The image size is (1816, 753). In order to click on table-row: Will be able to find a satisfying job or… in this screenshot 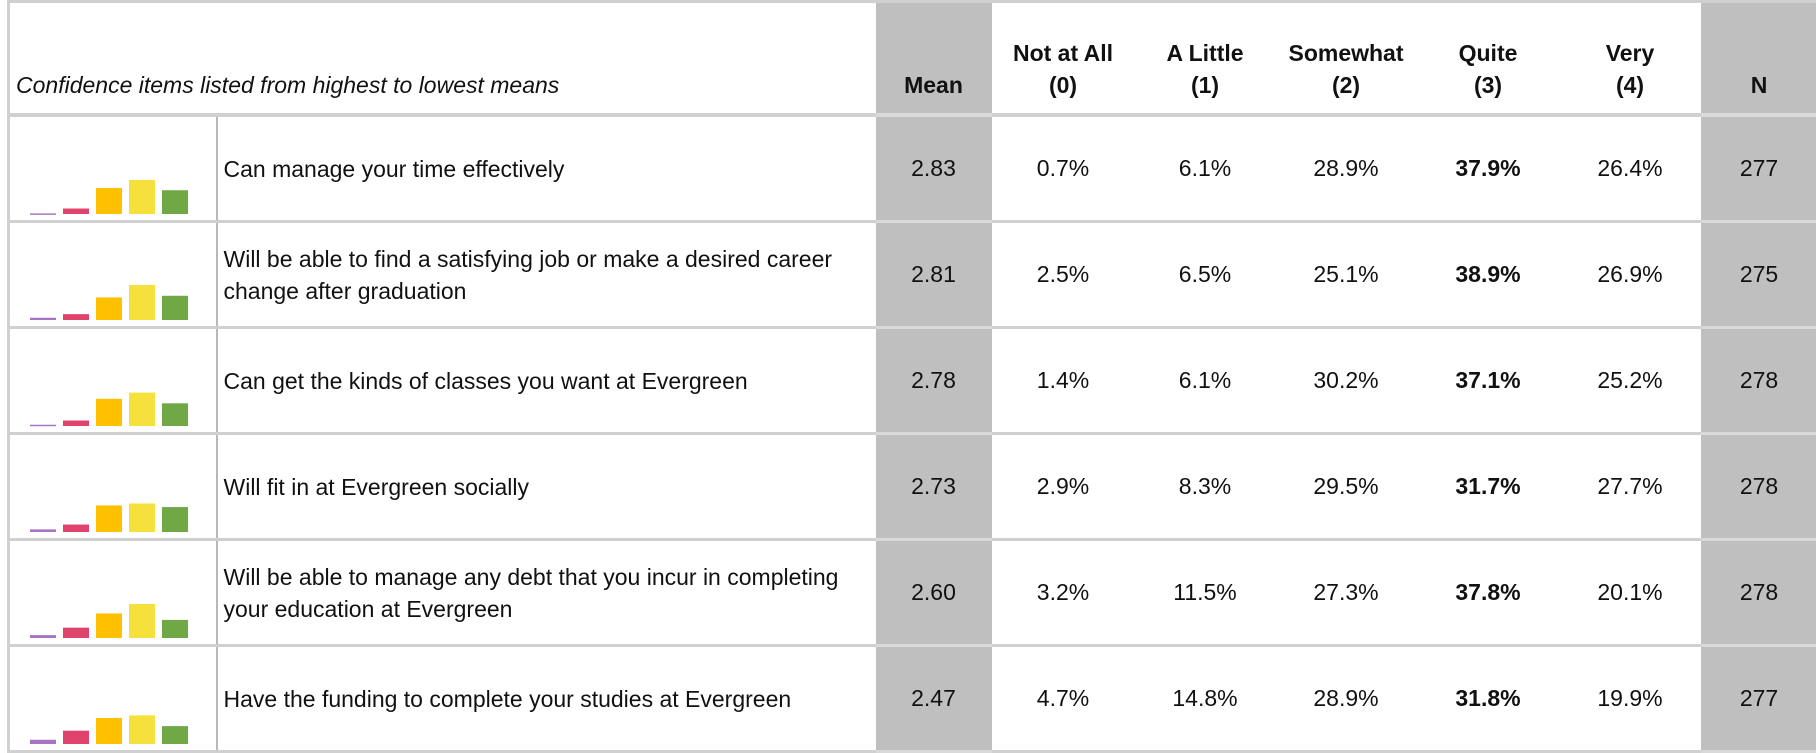, I will do `click(912, 275)`.